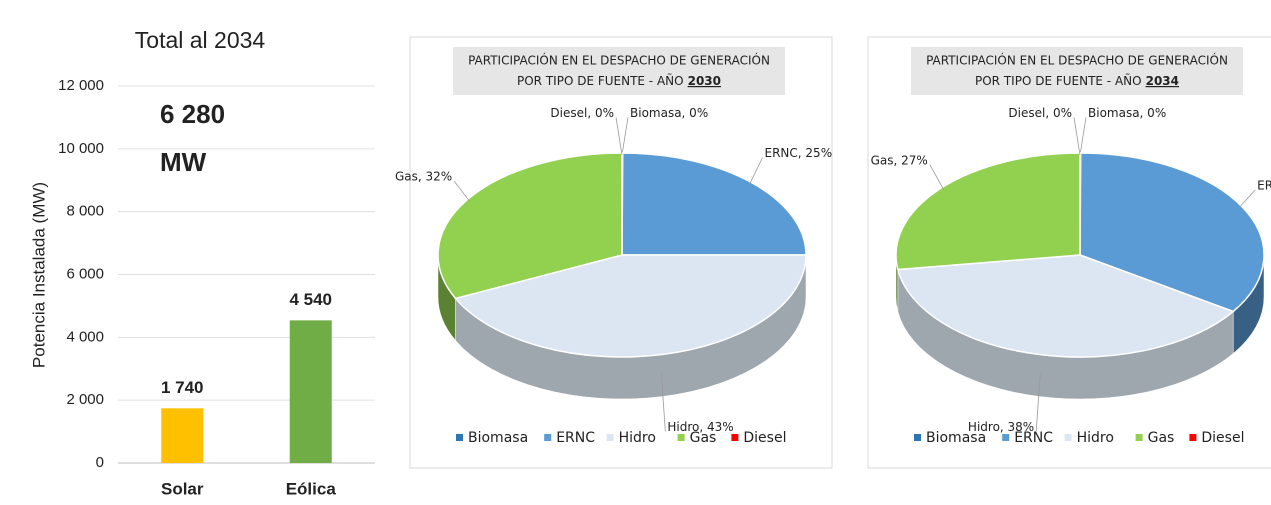  What do you see at coordinates (799, 153) in the screenshot?
I see `data-label: ERNC, 25%` at bounding box center [799, 153].